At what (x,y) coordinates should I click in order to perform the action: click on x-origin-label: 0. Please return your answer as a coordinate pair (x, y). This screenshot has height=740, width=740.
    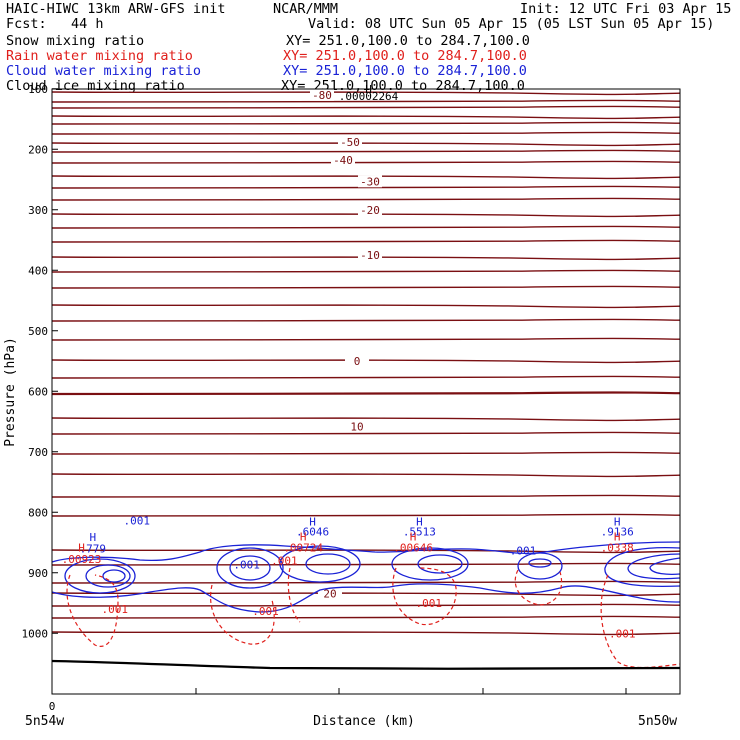
    Looking at the image, I should click on (52, 706).